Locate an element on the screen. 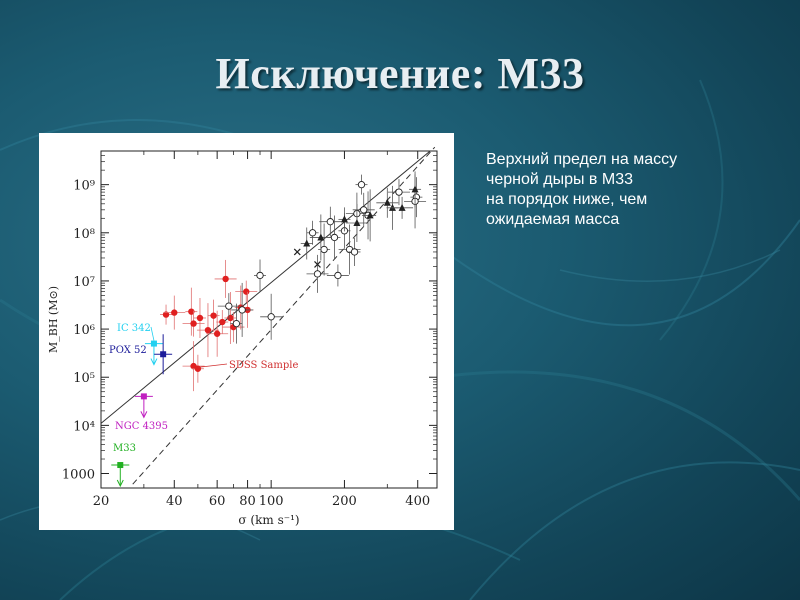 The height and width of the screenshot is (600, 800). slide-title: Исключение: М33 is located at coordinates (400, 73).